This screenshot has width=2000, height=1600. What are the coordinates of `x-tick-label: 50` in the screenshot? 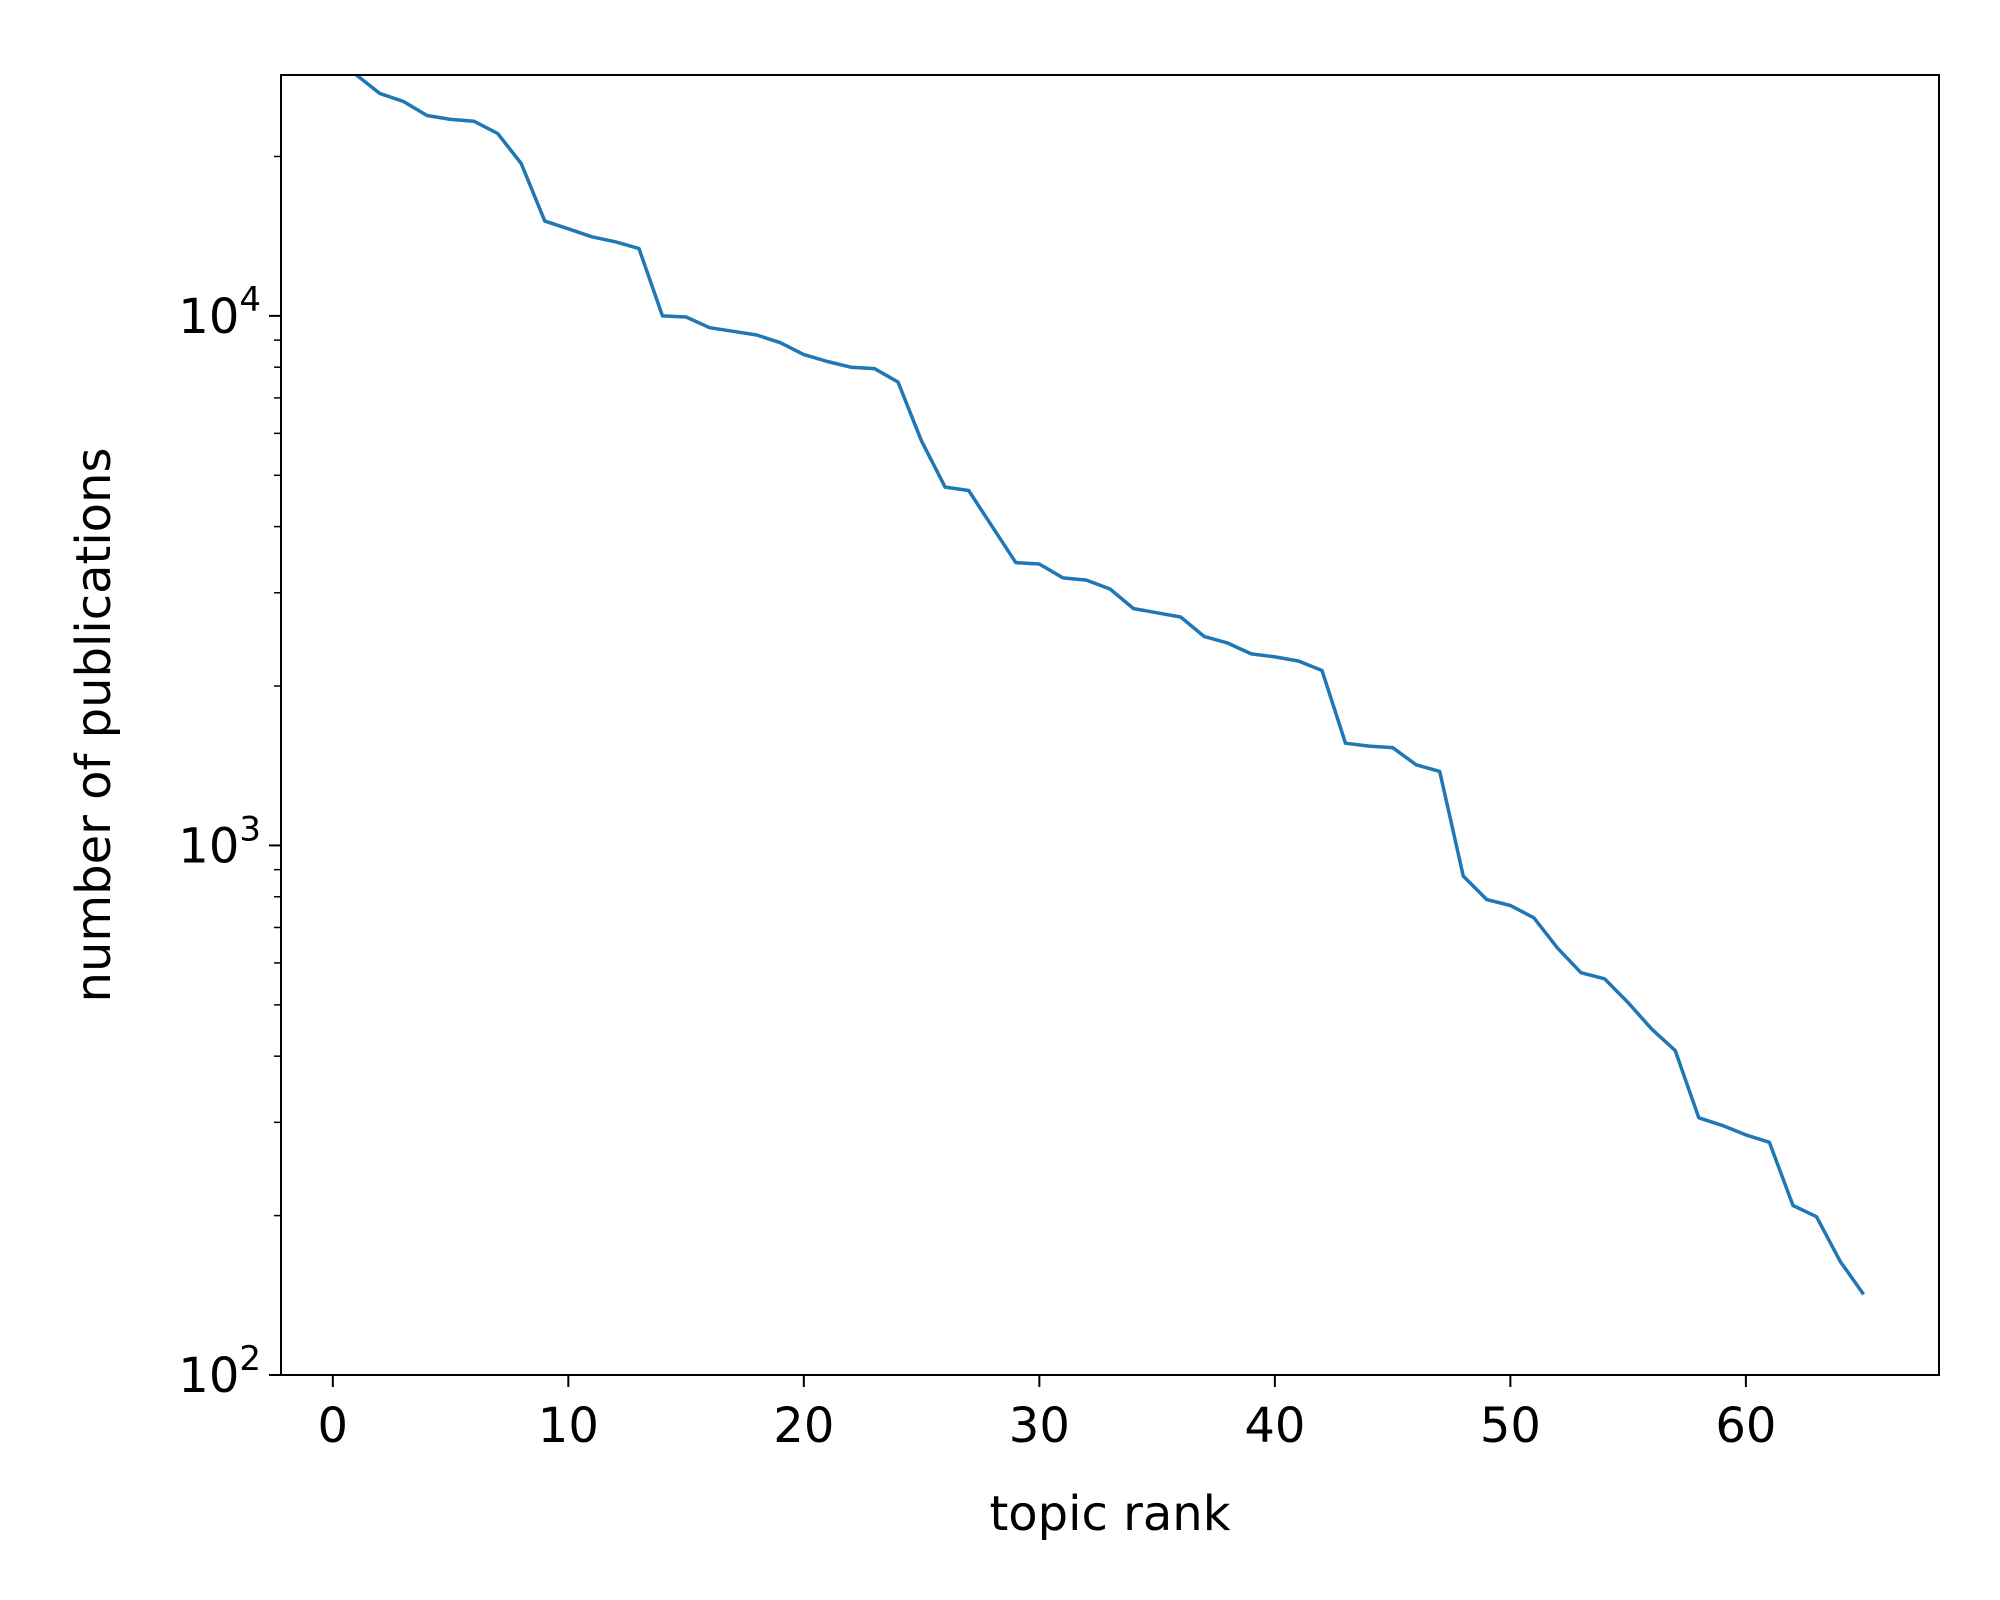 It's located at (1510, 1426).